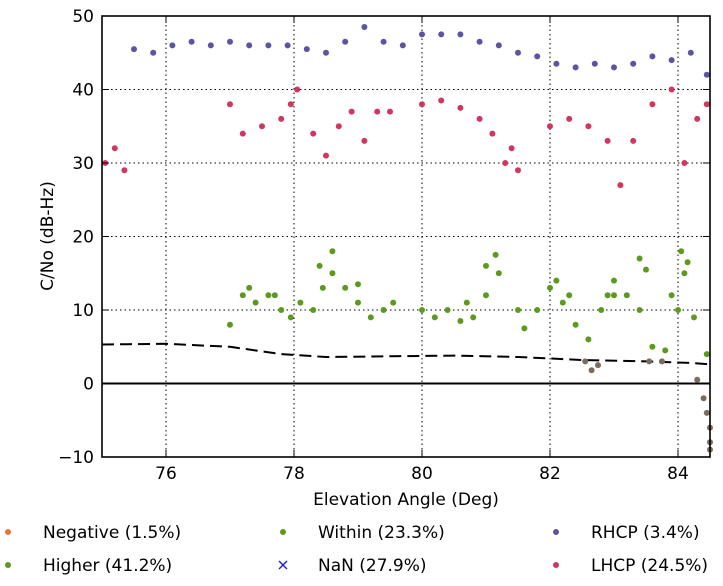 This screenshot has width=723, height=586. What do you see at coordinates (550, 474) in the screenshot?
I see `x-tick-label: 82` at bounding box center [550, 474].